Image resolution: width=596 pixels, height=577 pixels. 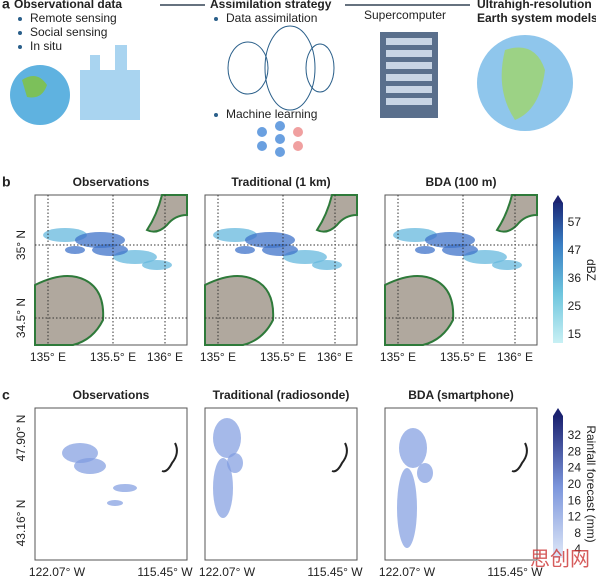 I want to click on colorbar-tick-label: 20, so click(x=575, y=484).